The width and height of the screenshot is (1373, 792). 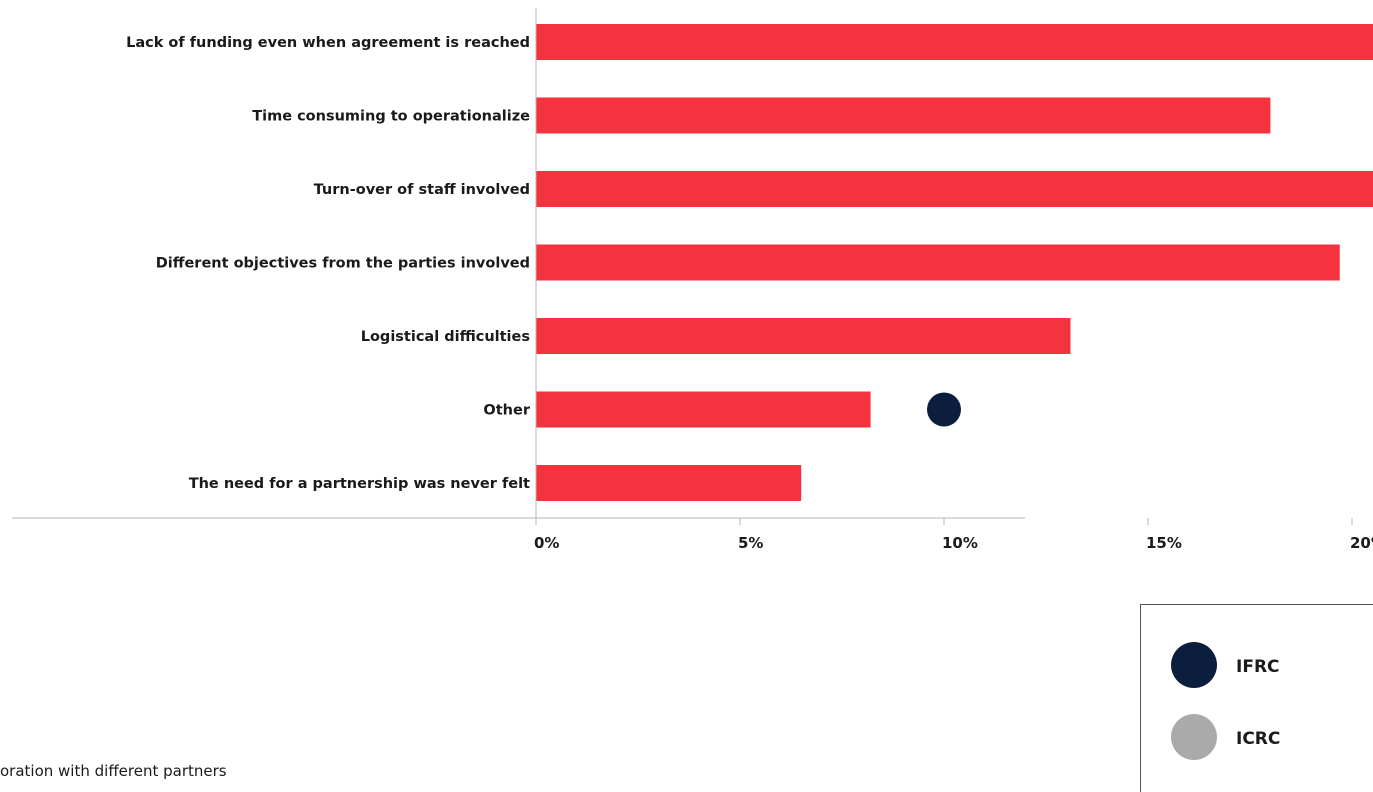 I want to click on legend: IFRC ICRC, so click(x=1256, y=698).